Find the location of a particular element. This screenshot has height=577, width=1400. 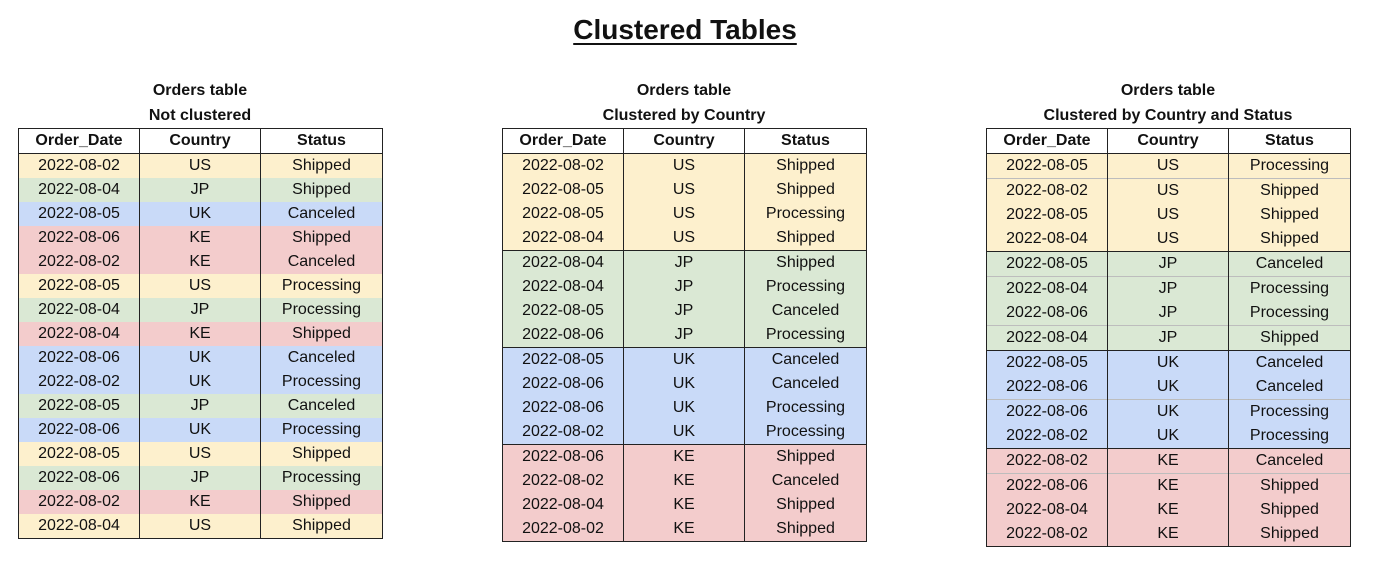

table-row: 2022-08-05 JP Canceled is located at coordinates (200, 406).